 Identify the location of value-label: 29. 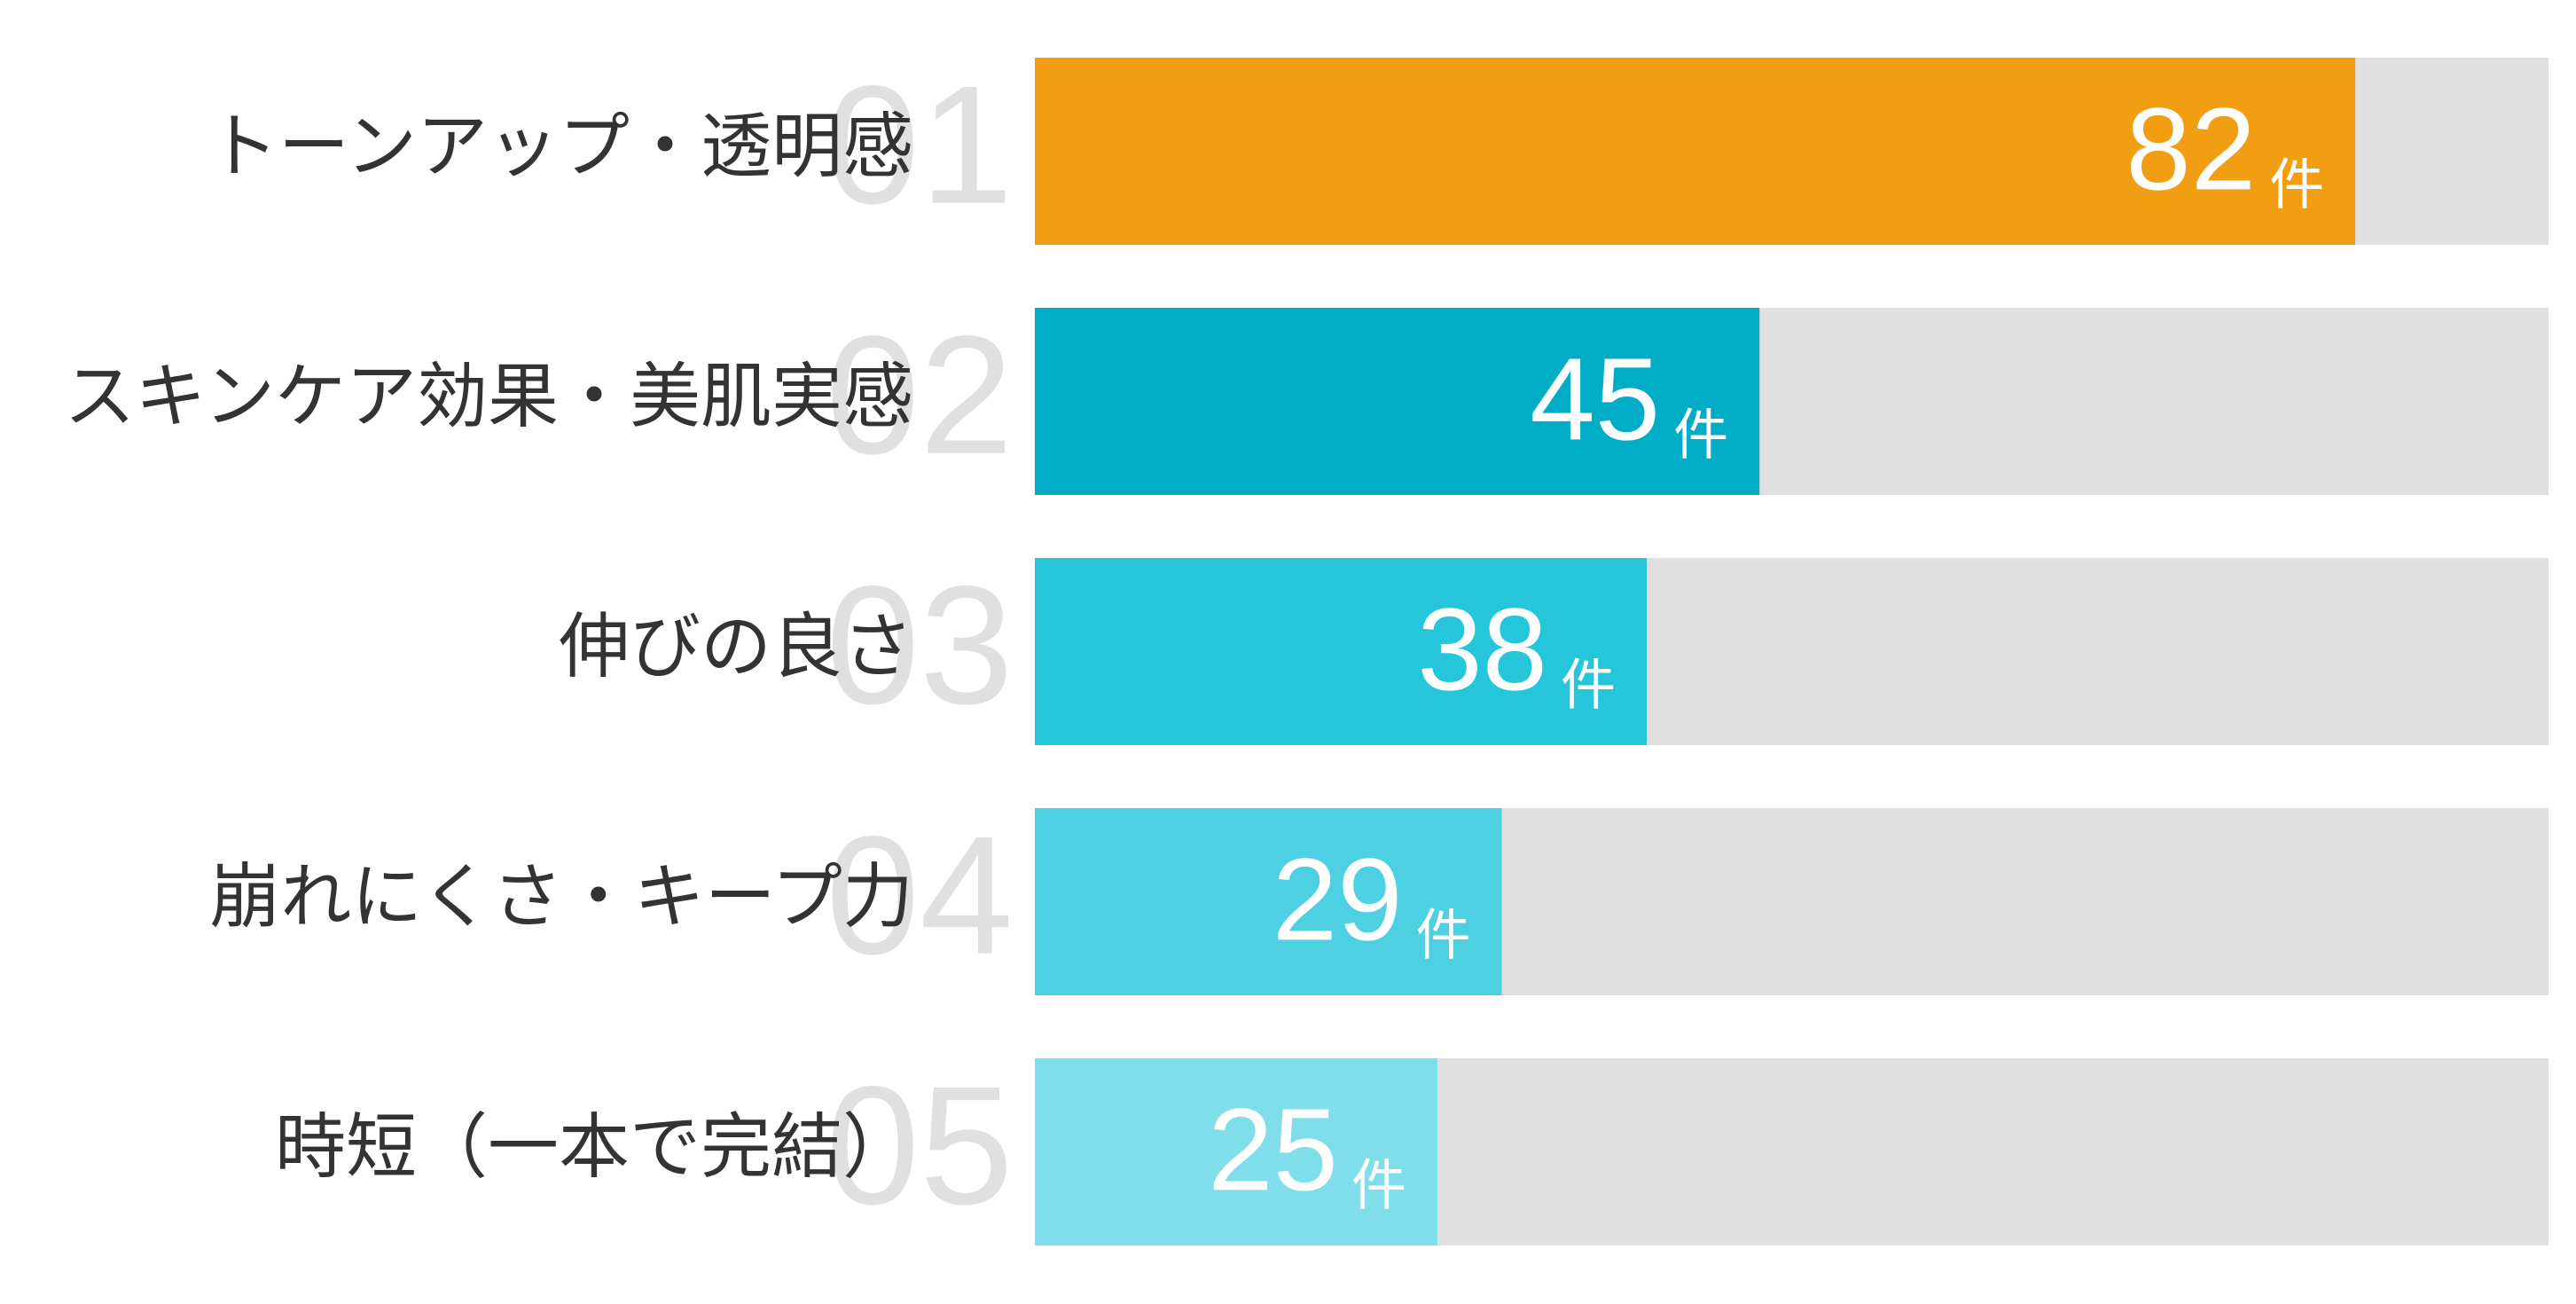
(1337, 899).